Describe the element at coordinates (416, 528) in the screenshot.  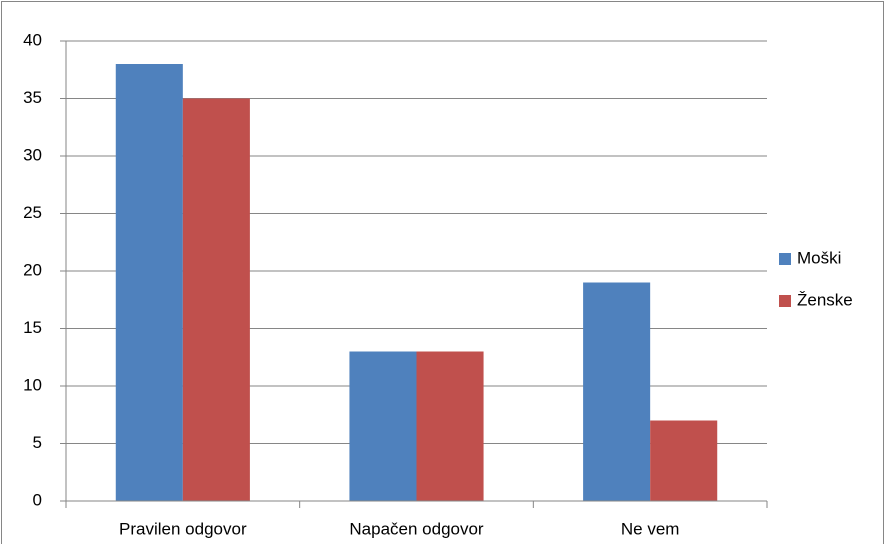
I see `x-tick-label: Napačen odgovor` at that location.